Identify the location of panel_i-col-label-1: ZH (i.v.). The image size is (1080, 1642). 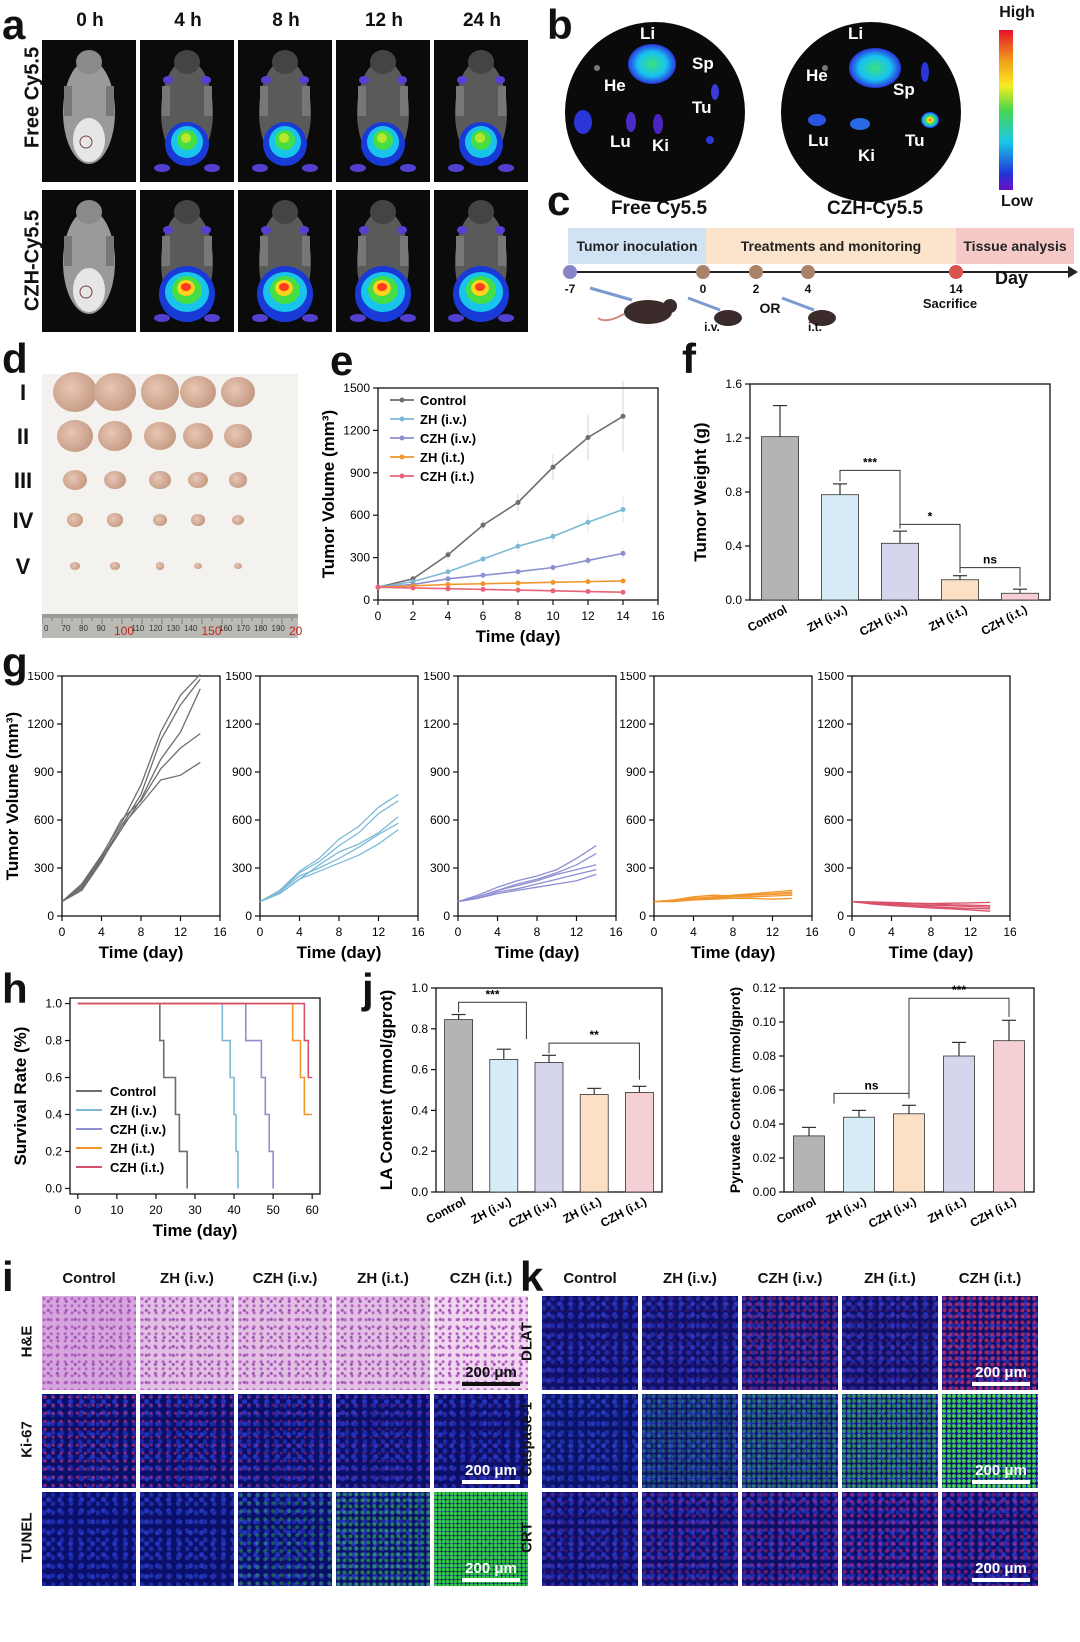
(187, 1278).